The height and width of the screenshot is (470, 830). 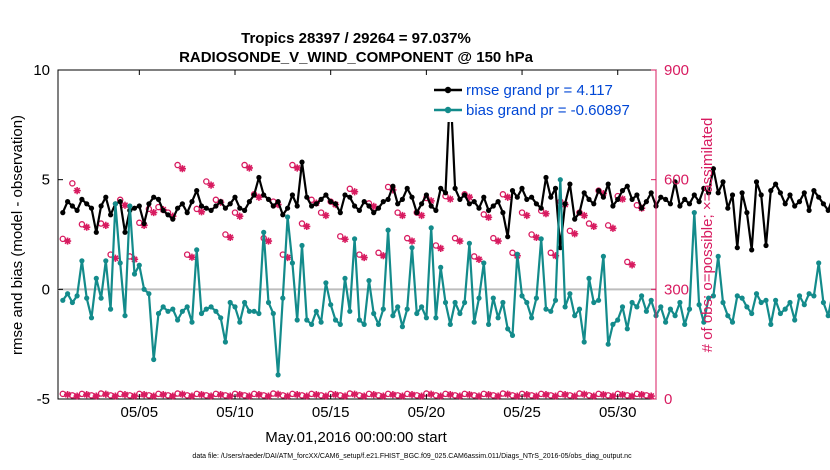 I want to click on x-tick-label: 05/25, so click(x=522, y=412).